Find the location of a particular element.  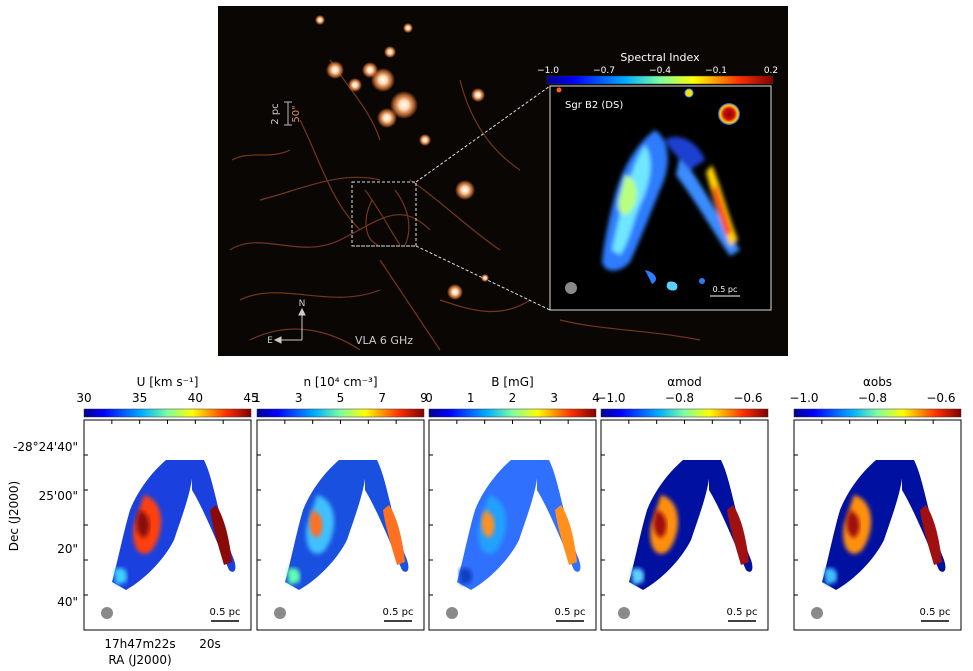

colorbar-tick: 35 is located at coordinates (139, 398).